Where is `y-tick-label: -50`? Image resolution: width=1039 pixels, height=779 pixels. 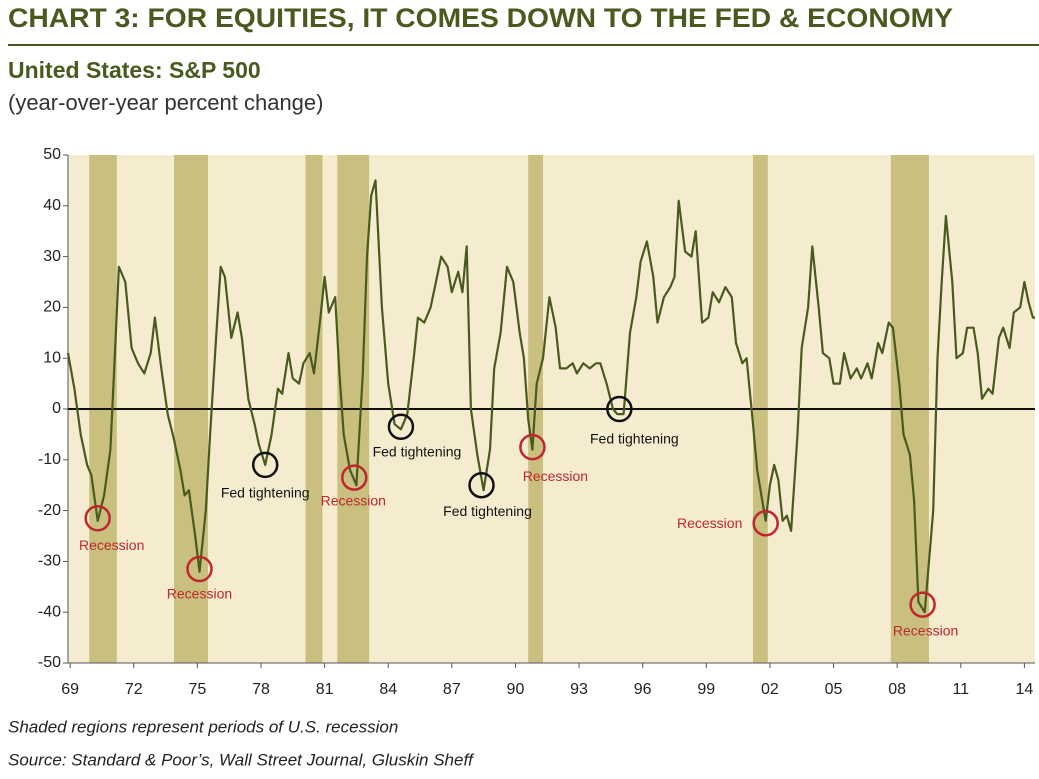
y-tick-label: -50 is located at coordinates (49, 662).